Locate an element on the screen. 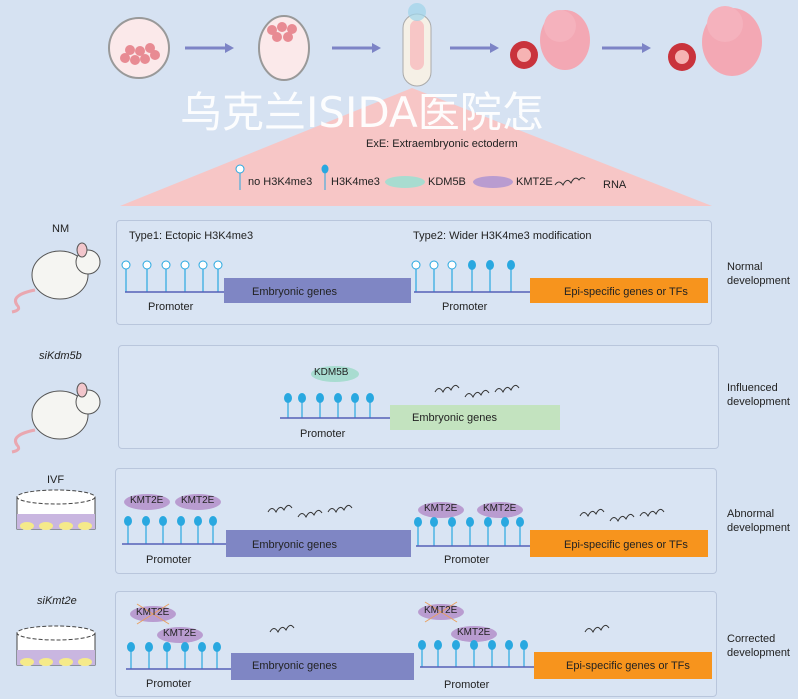 The width and height of the screenshot is (798, 699). outcome-influenced: Influenced development is located at coordinates (758, 395).